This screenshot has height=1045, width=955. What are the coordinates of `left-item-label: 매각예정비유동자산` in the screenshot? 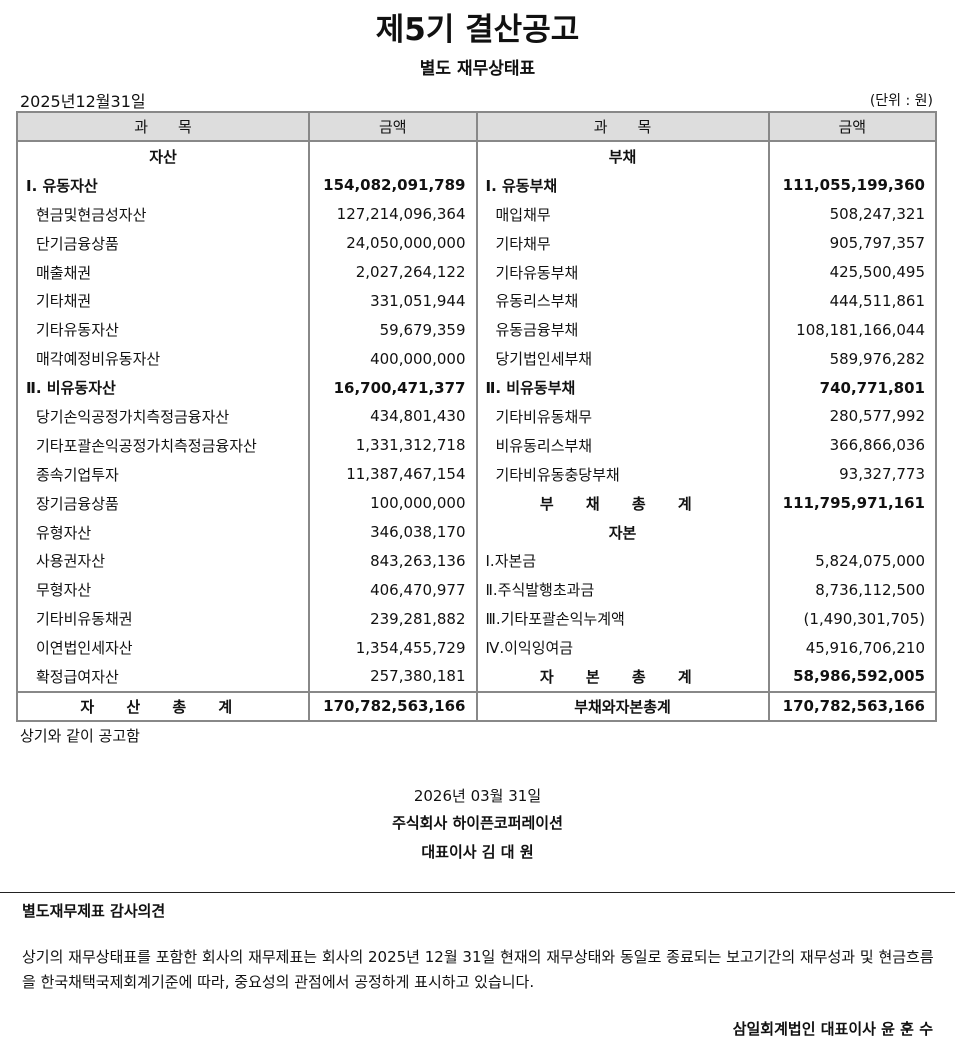 It's located at (163, 359).